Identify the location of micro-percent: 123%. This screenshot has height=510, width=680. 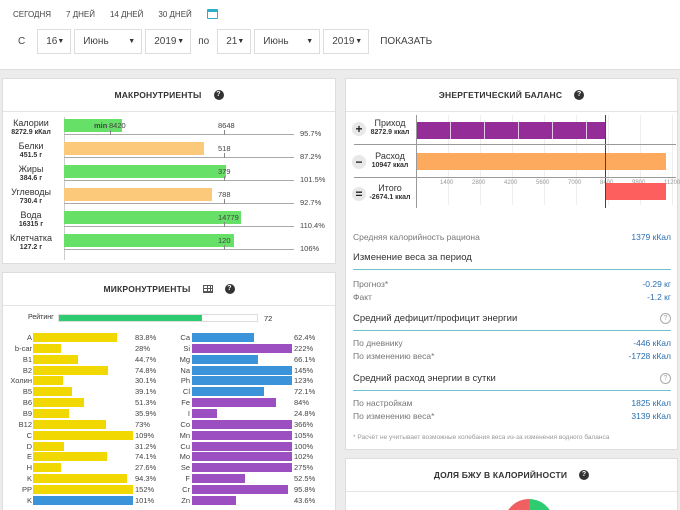
(304, 381).